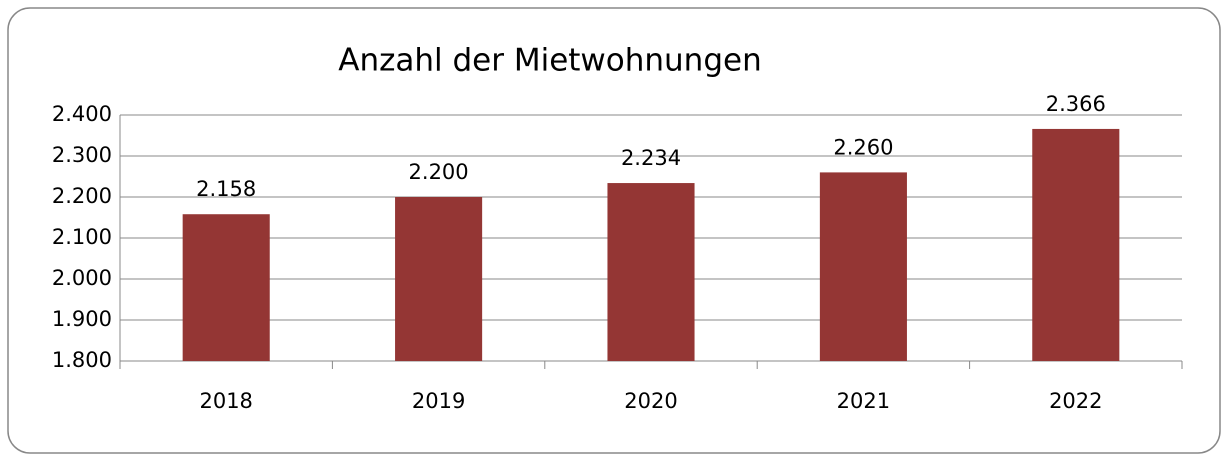  I want to click on data-label: 2.366, so click(1076, 104).